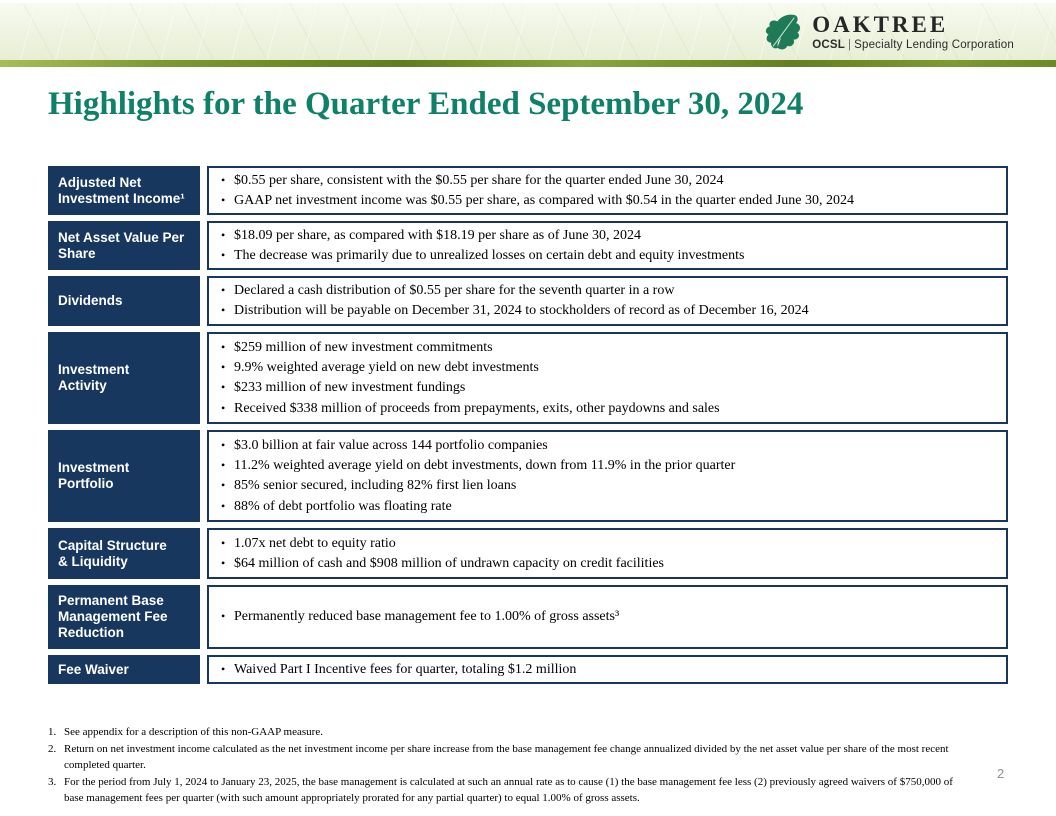 The image size is (1056, 816). What do you see at coordinates (124, 553) in the screenshot?
I see `label-capital-structure-liquidity: Capital Structure & Liquidity` at bounding box center [124, 553].